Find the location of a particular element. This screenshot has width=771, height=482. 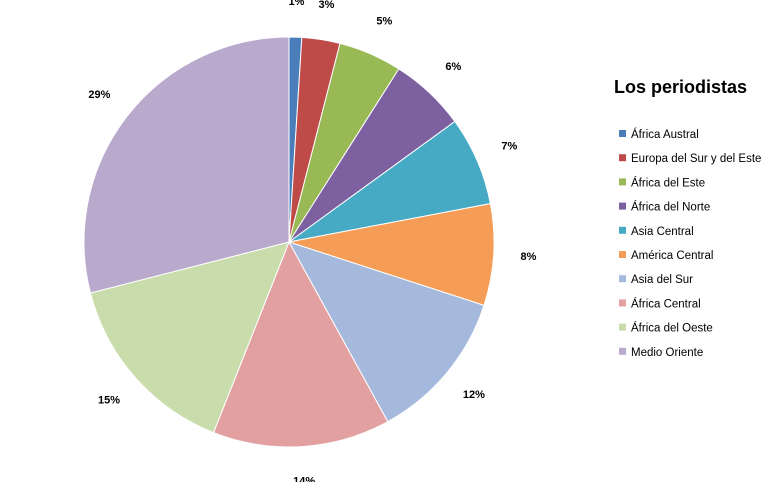

data-label: 29% is located at coordinates (99, 95).